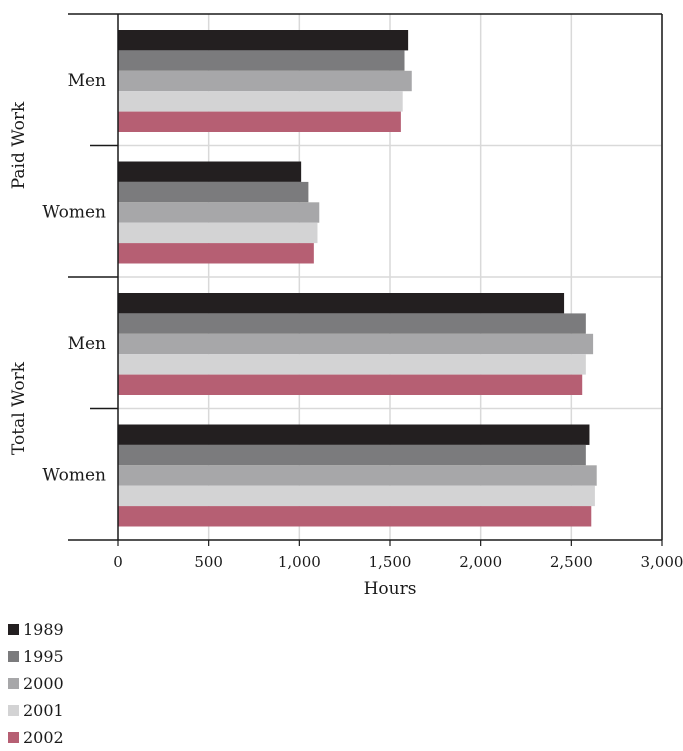 The image size is (683, 751). I want to click on legend-item: 1995, so click(36, 656).